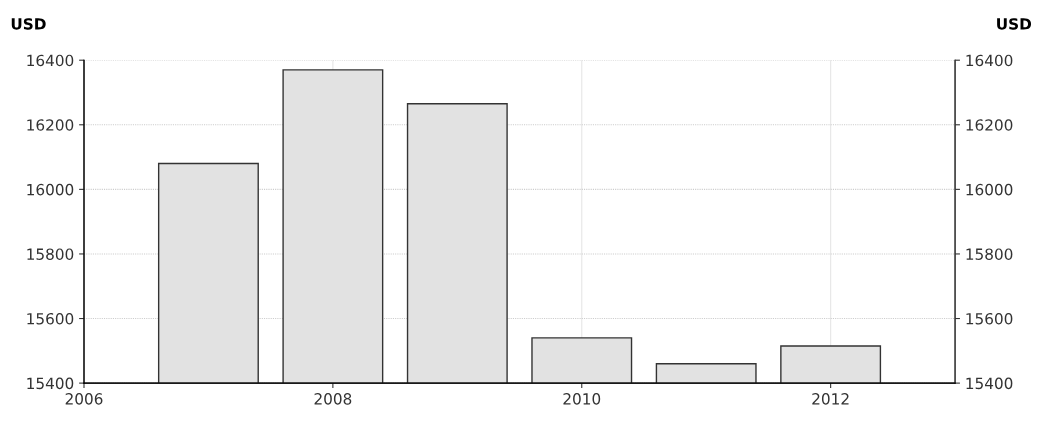 Image resolution: width=1037 pixels, height=421 pixels. I want to click on y-tick-label: 16000, so click(50, 189).